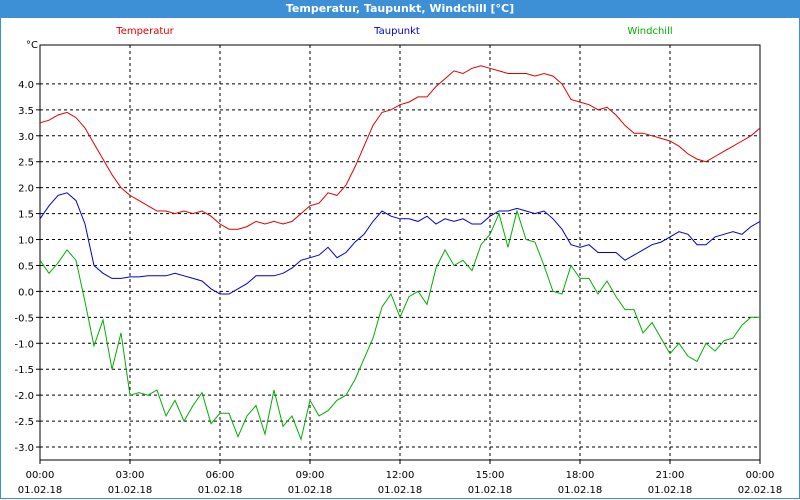 The image size is (800, 500). I want to click on y-tick-label: 1.5, so click(26, 215).